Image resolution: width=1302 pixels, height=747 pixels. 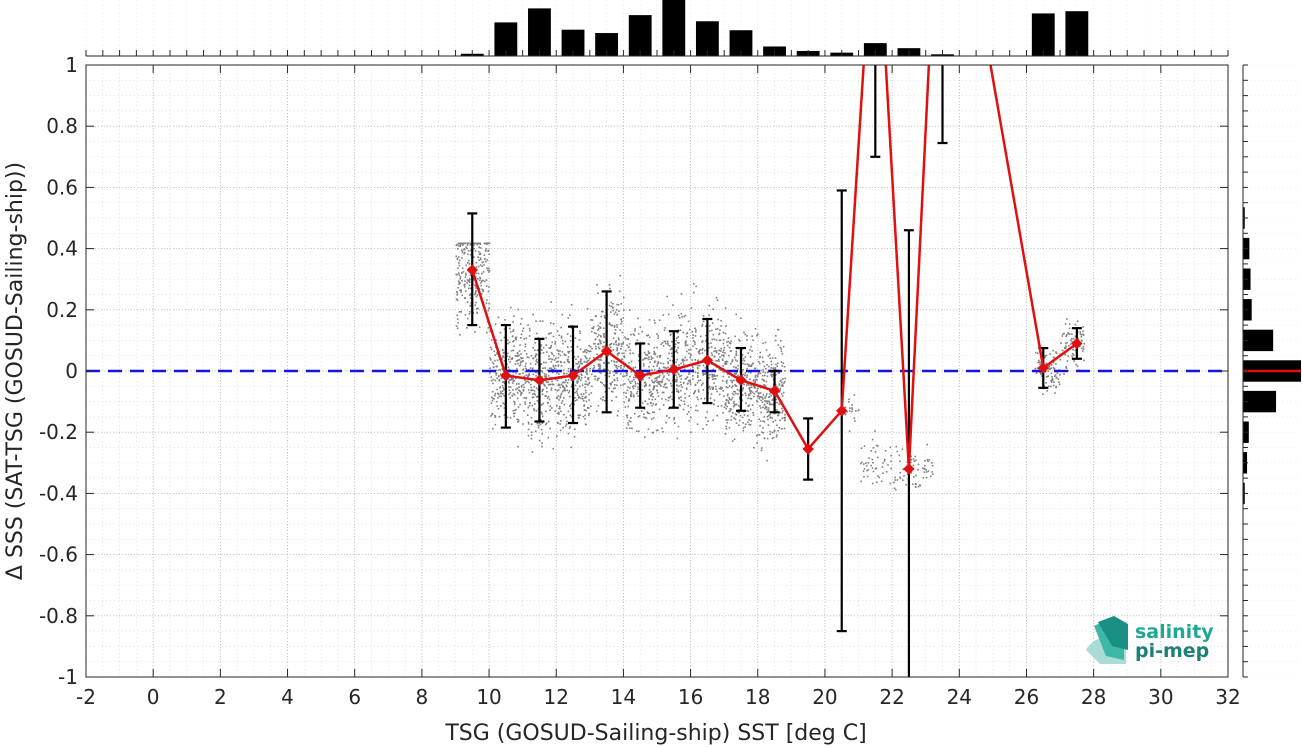 I want to click on y-tick-label: 0.4, so click(x=62, y=249).